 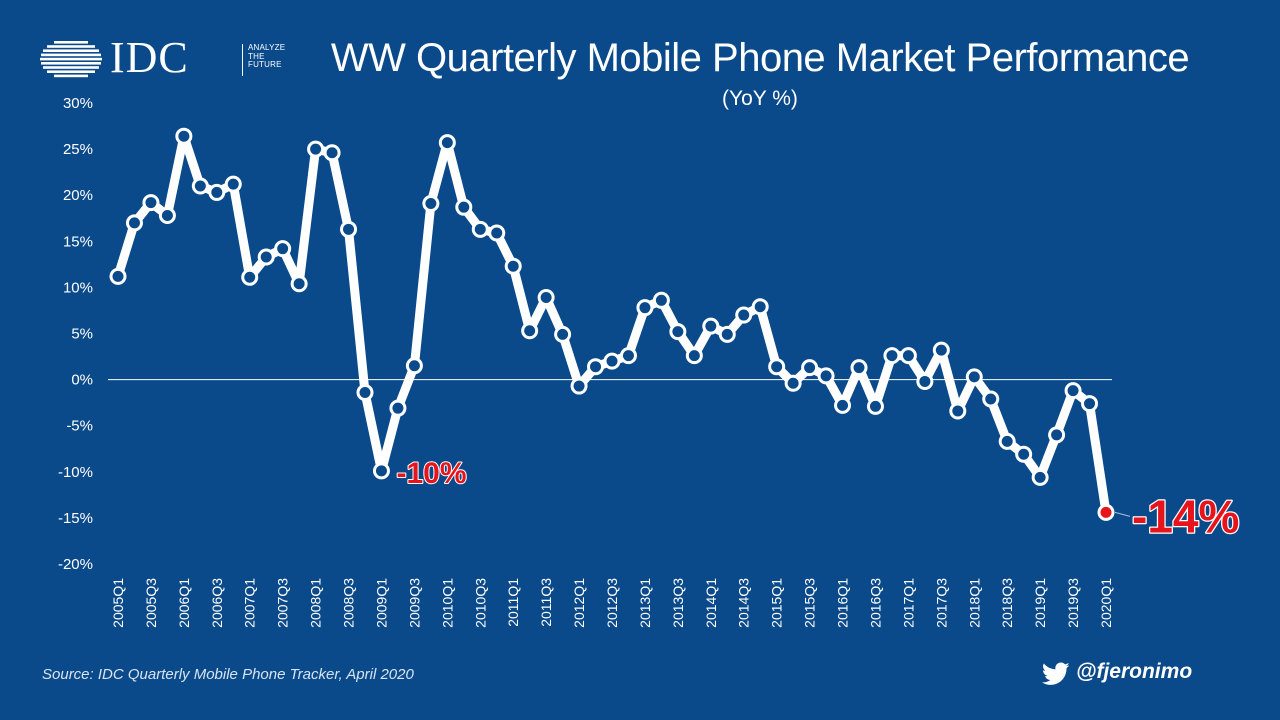 What do you see at coordinates (381, 603) in the screenshot?
I see `x-tick-label: 2009Q1` at bounding box center [381, 603].